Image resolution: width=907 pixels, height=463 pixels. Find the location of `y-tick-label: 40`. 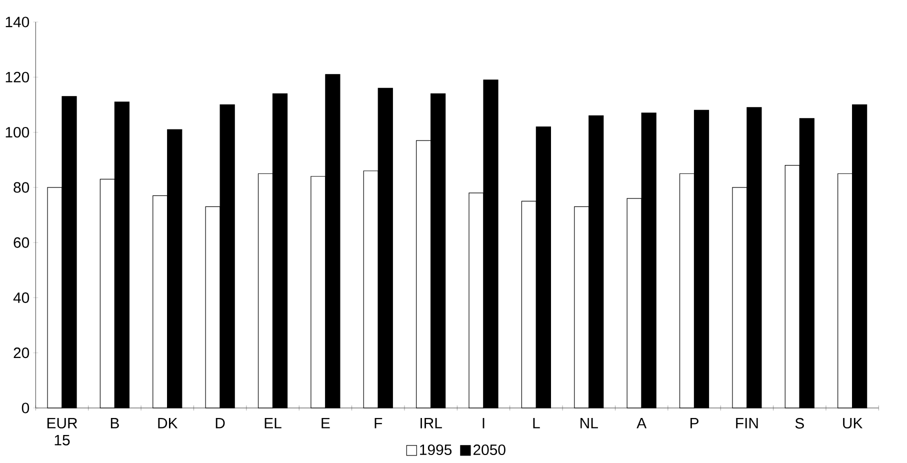

y-tick-label: 40 is located at coordinates (21, 297).